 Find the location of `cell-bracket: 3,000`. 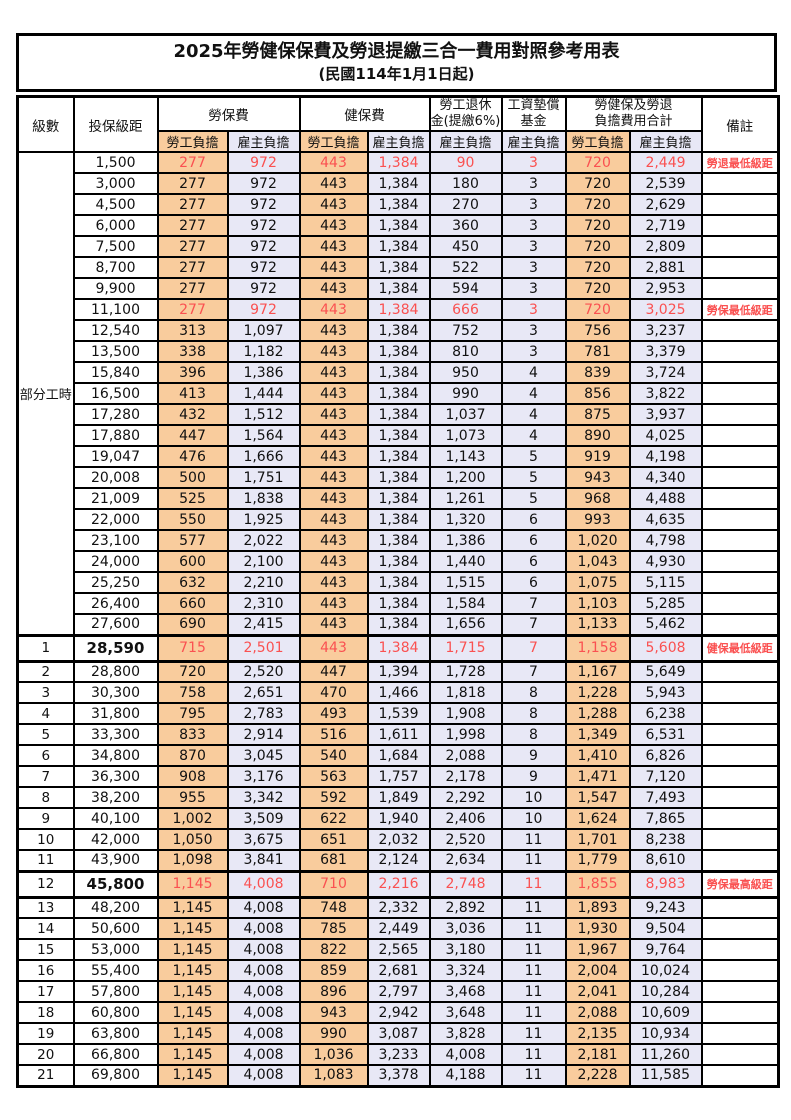

cell-bracket: 3,000 is located at coordinates (115, 183).